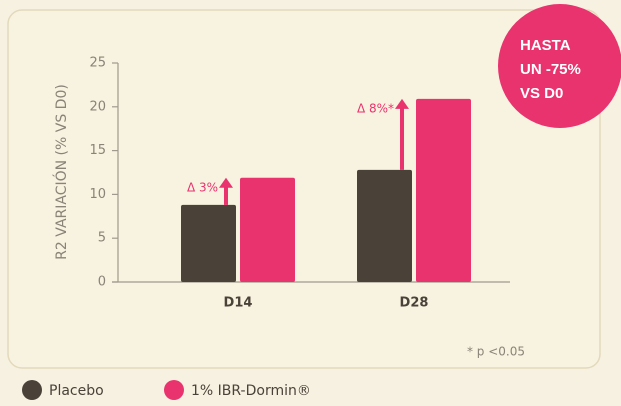  What do you see at coordinates (102, 282) in the screenshot?
I see `y-tick-label: 0` at bounding box center [102, 282].